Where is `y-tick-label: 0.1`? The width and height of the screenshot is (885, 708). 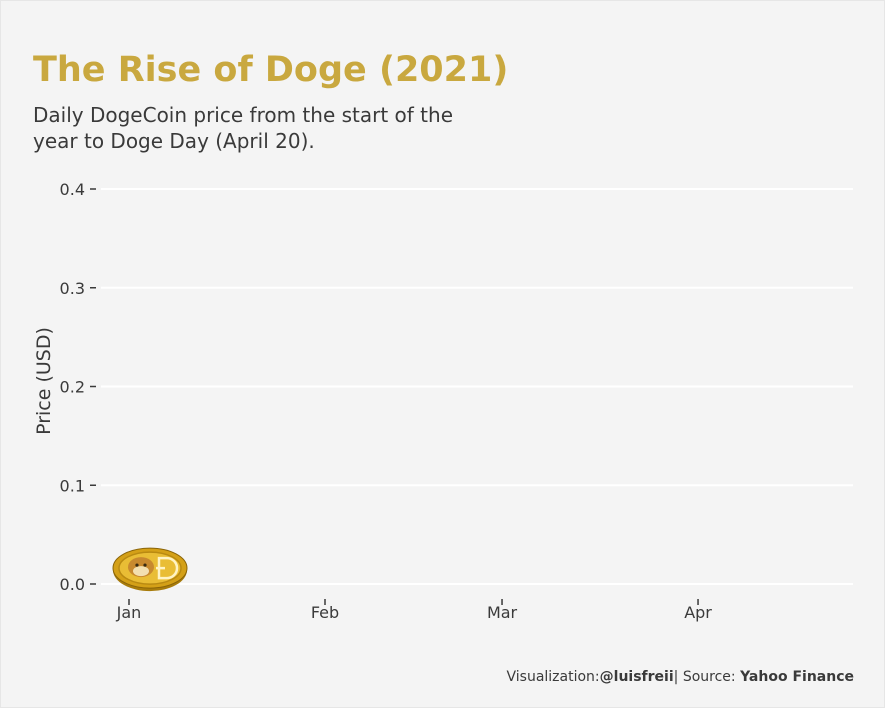
y-tick-label: 0.1 is located at coordinates (72, 485).